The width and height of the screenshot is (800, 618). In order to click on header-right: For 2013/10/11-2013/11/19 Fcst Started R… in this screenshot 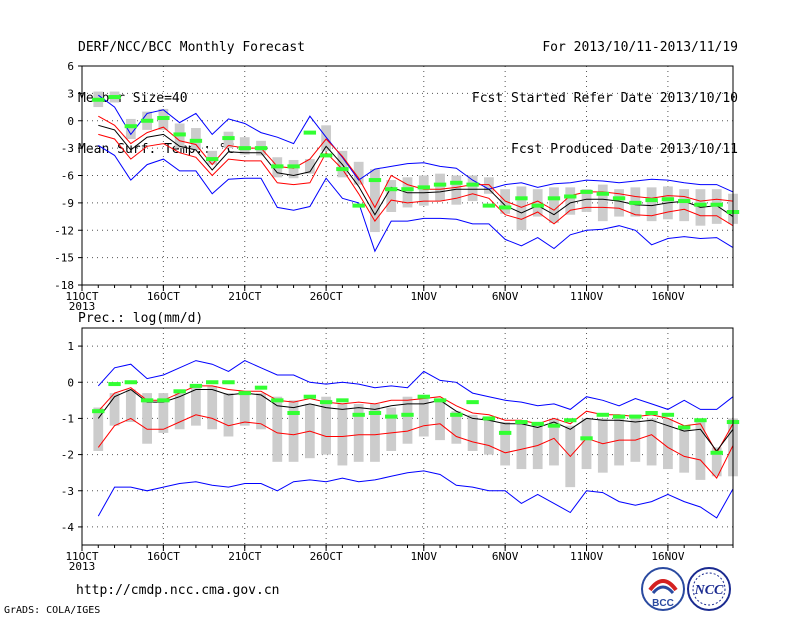, I will do `click(605, 94)`.